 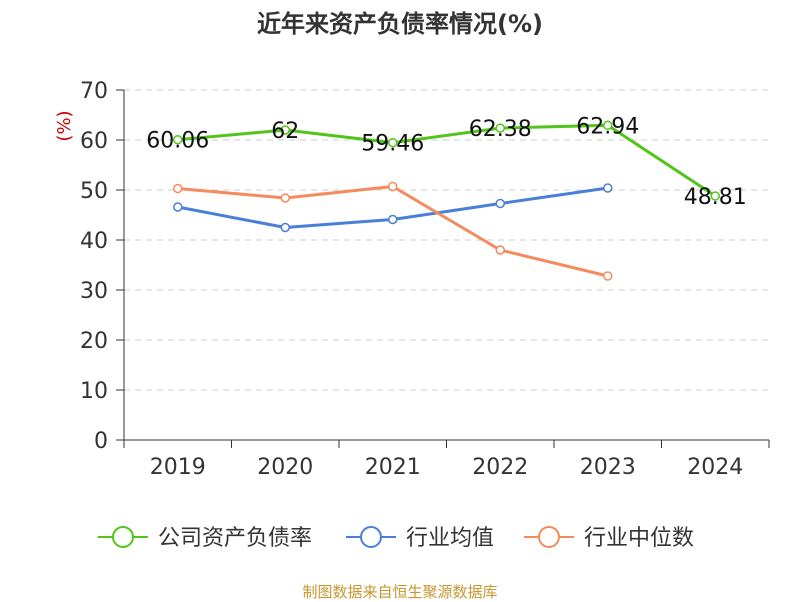 What do you see at coordinates (285, 467) in the screenshot?
I see `x-tick-label: 2020` at bounding box center [285, 467].